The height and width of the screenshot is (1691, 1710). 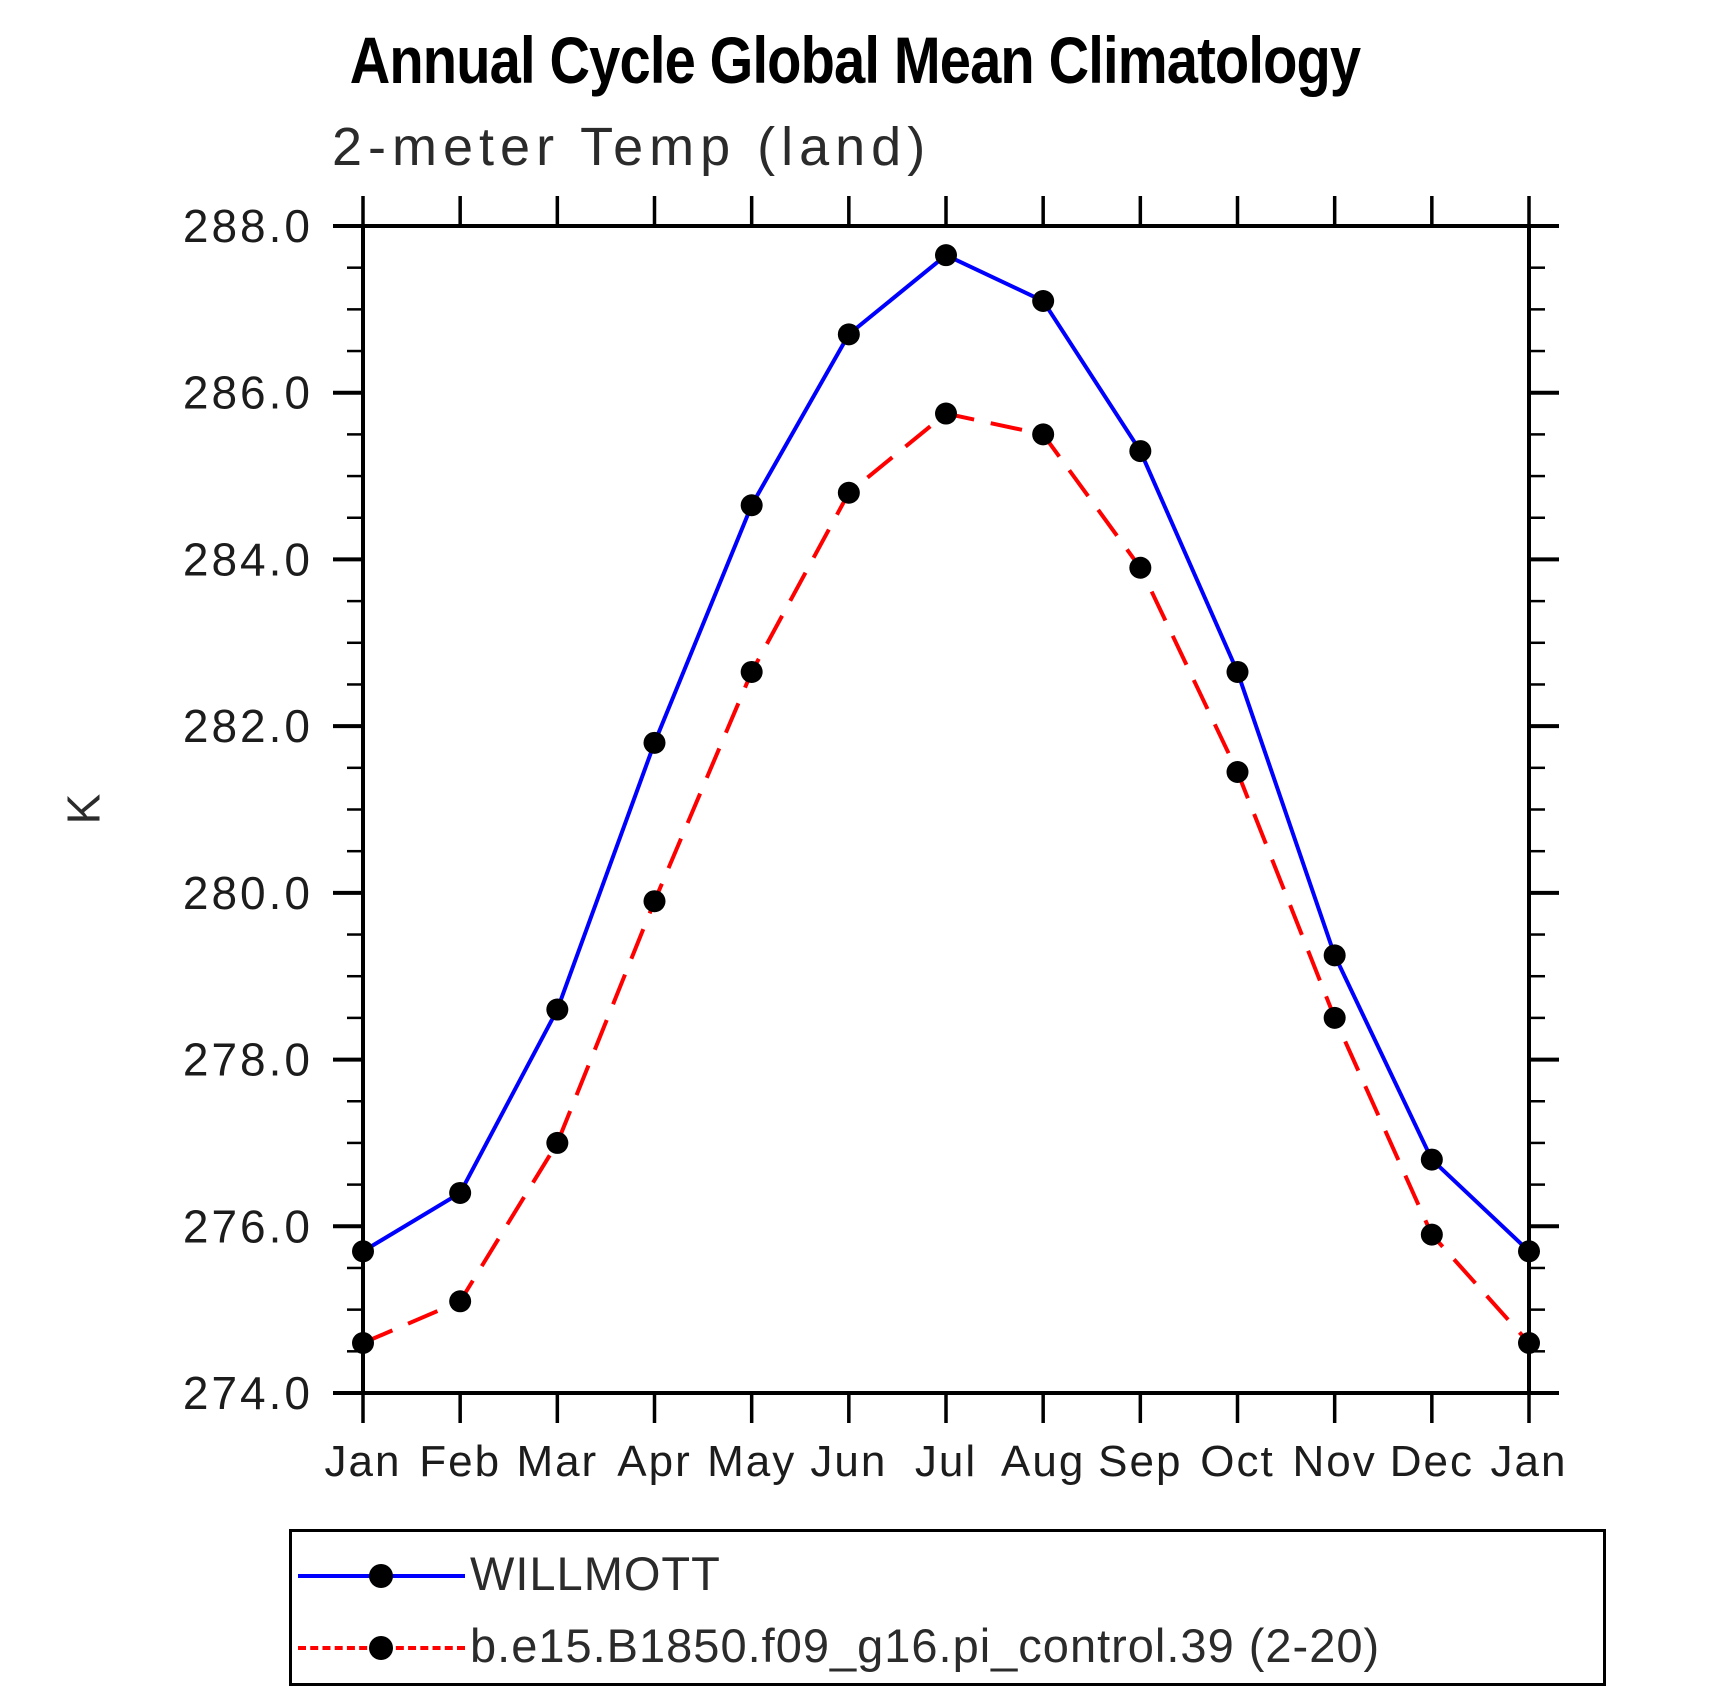 I want to click on svg-text: Sep, so click(x=1140, y=1461).